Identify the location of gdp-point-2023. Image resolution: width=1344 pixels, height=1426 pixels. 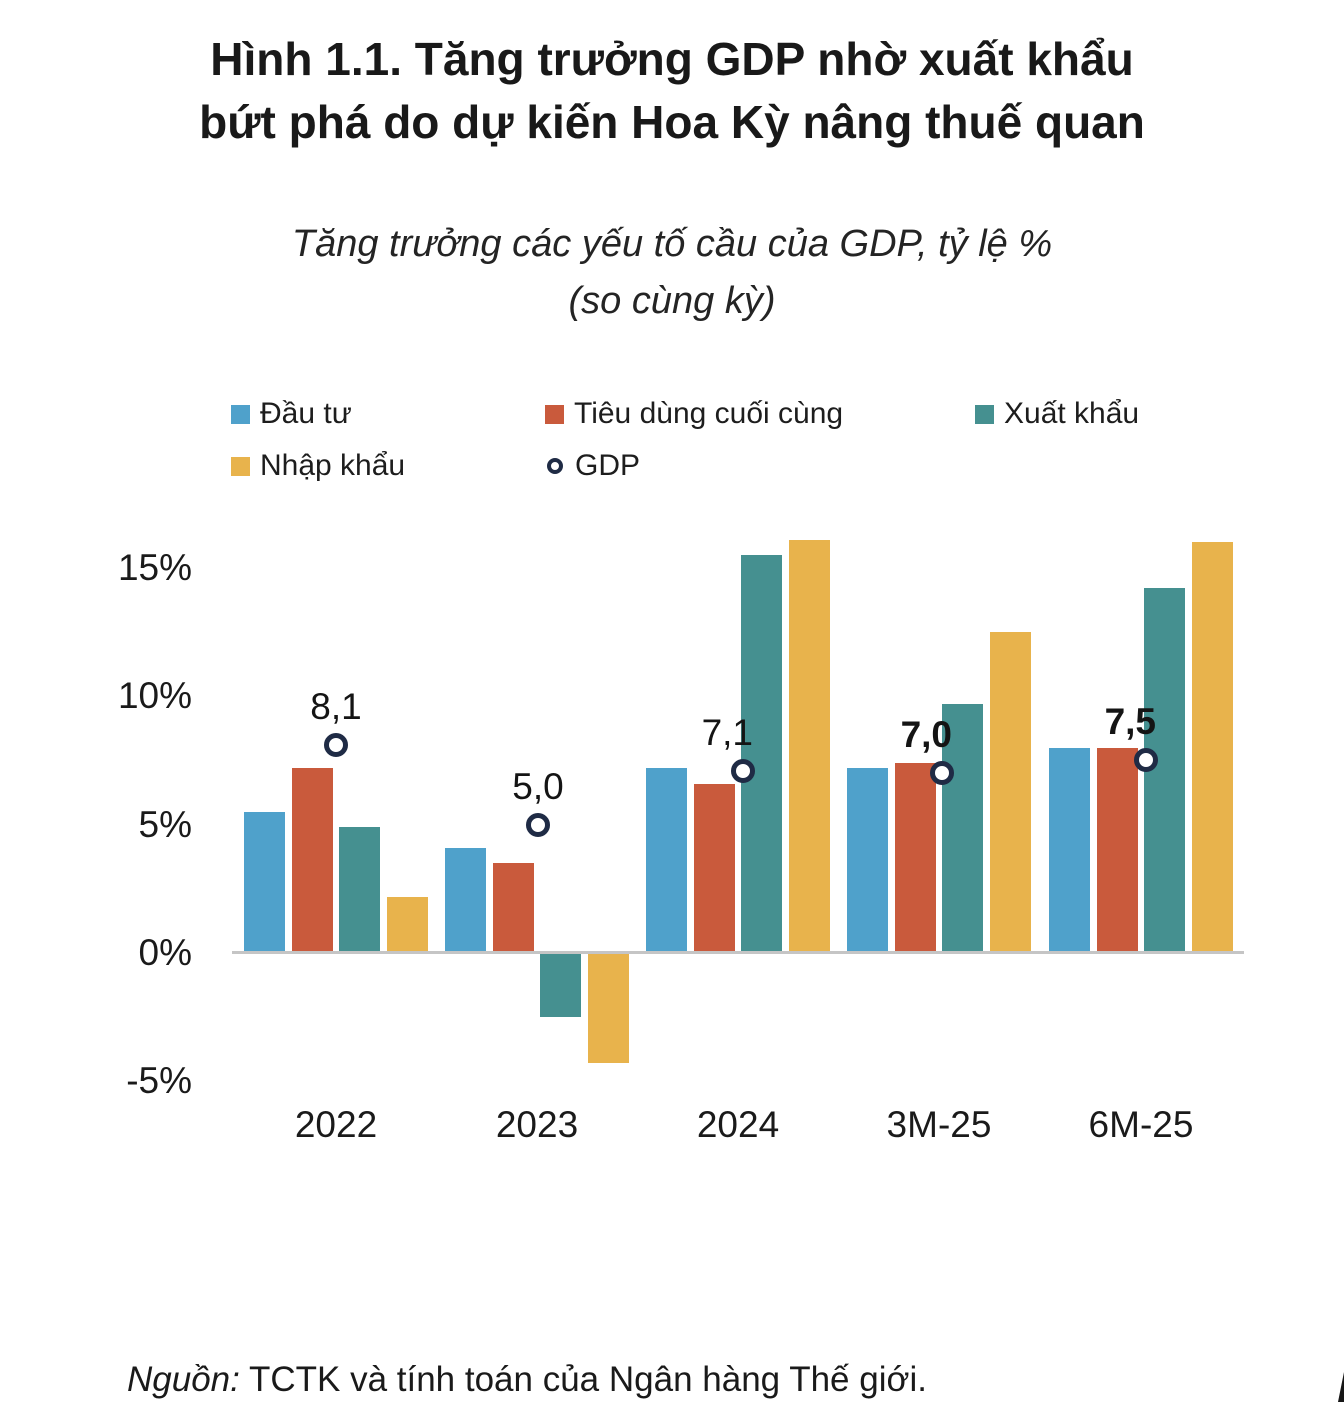
(538, 824).